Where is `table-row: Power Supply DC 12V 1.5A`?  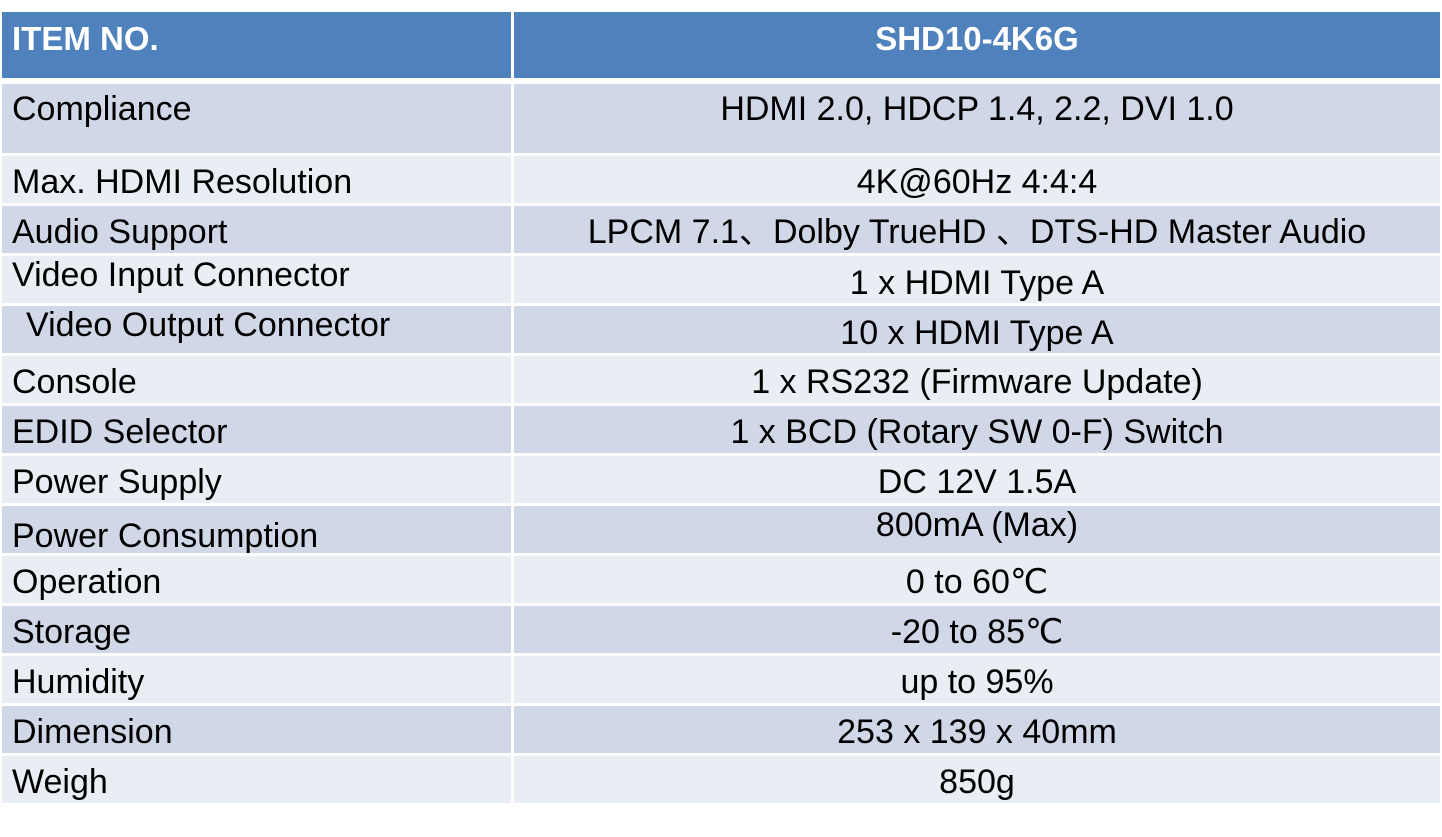 table-row: Power Supply DC 12V 1.5A is located at coordinates (721, 481).